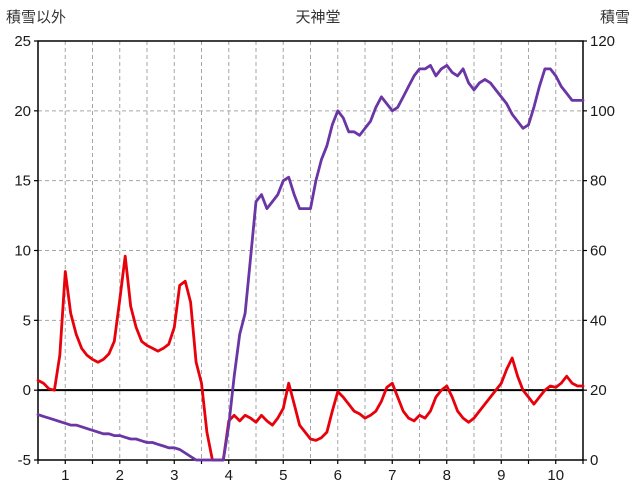 The height and width of the screenshot is (501, 636). I want to click on right-axis-tick-label: 0, so click(594, 460).